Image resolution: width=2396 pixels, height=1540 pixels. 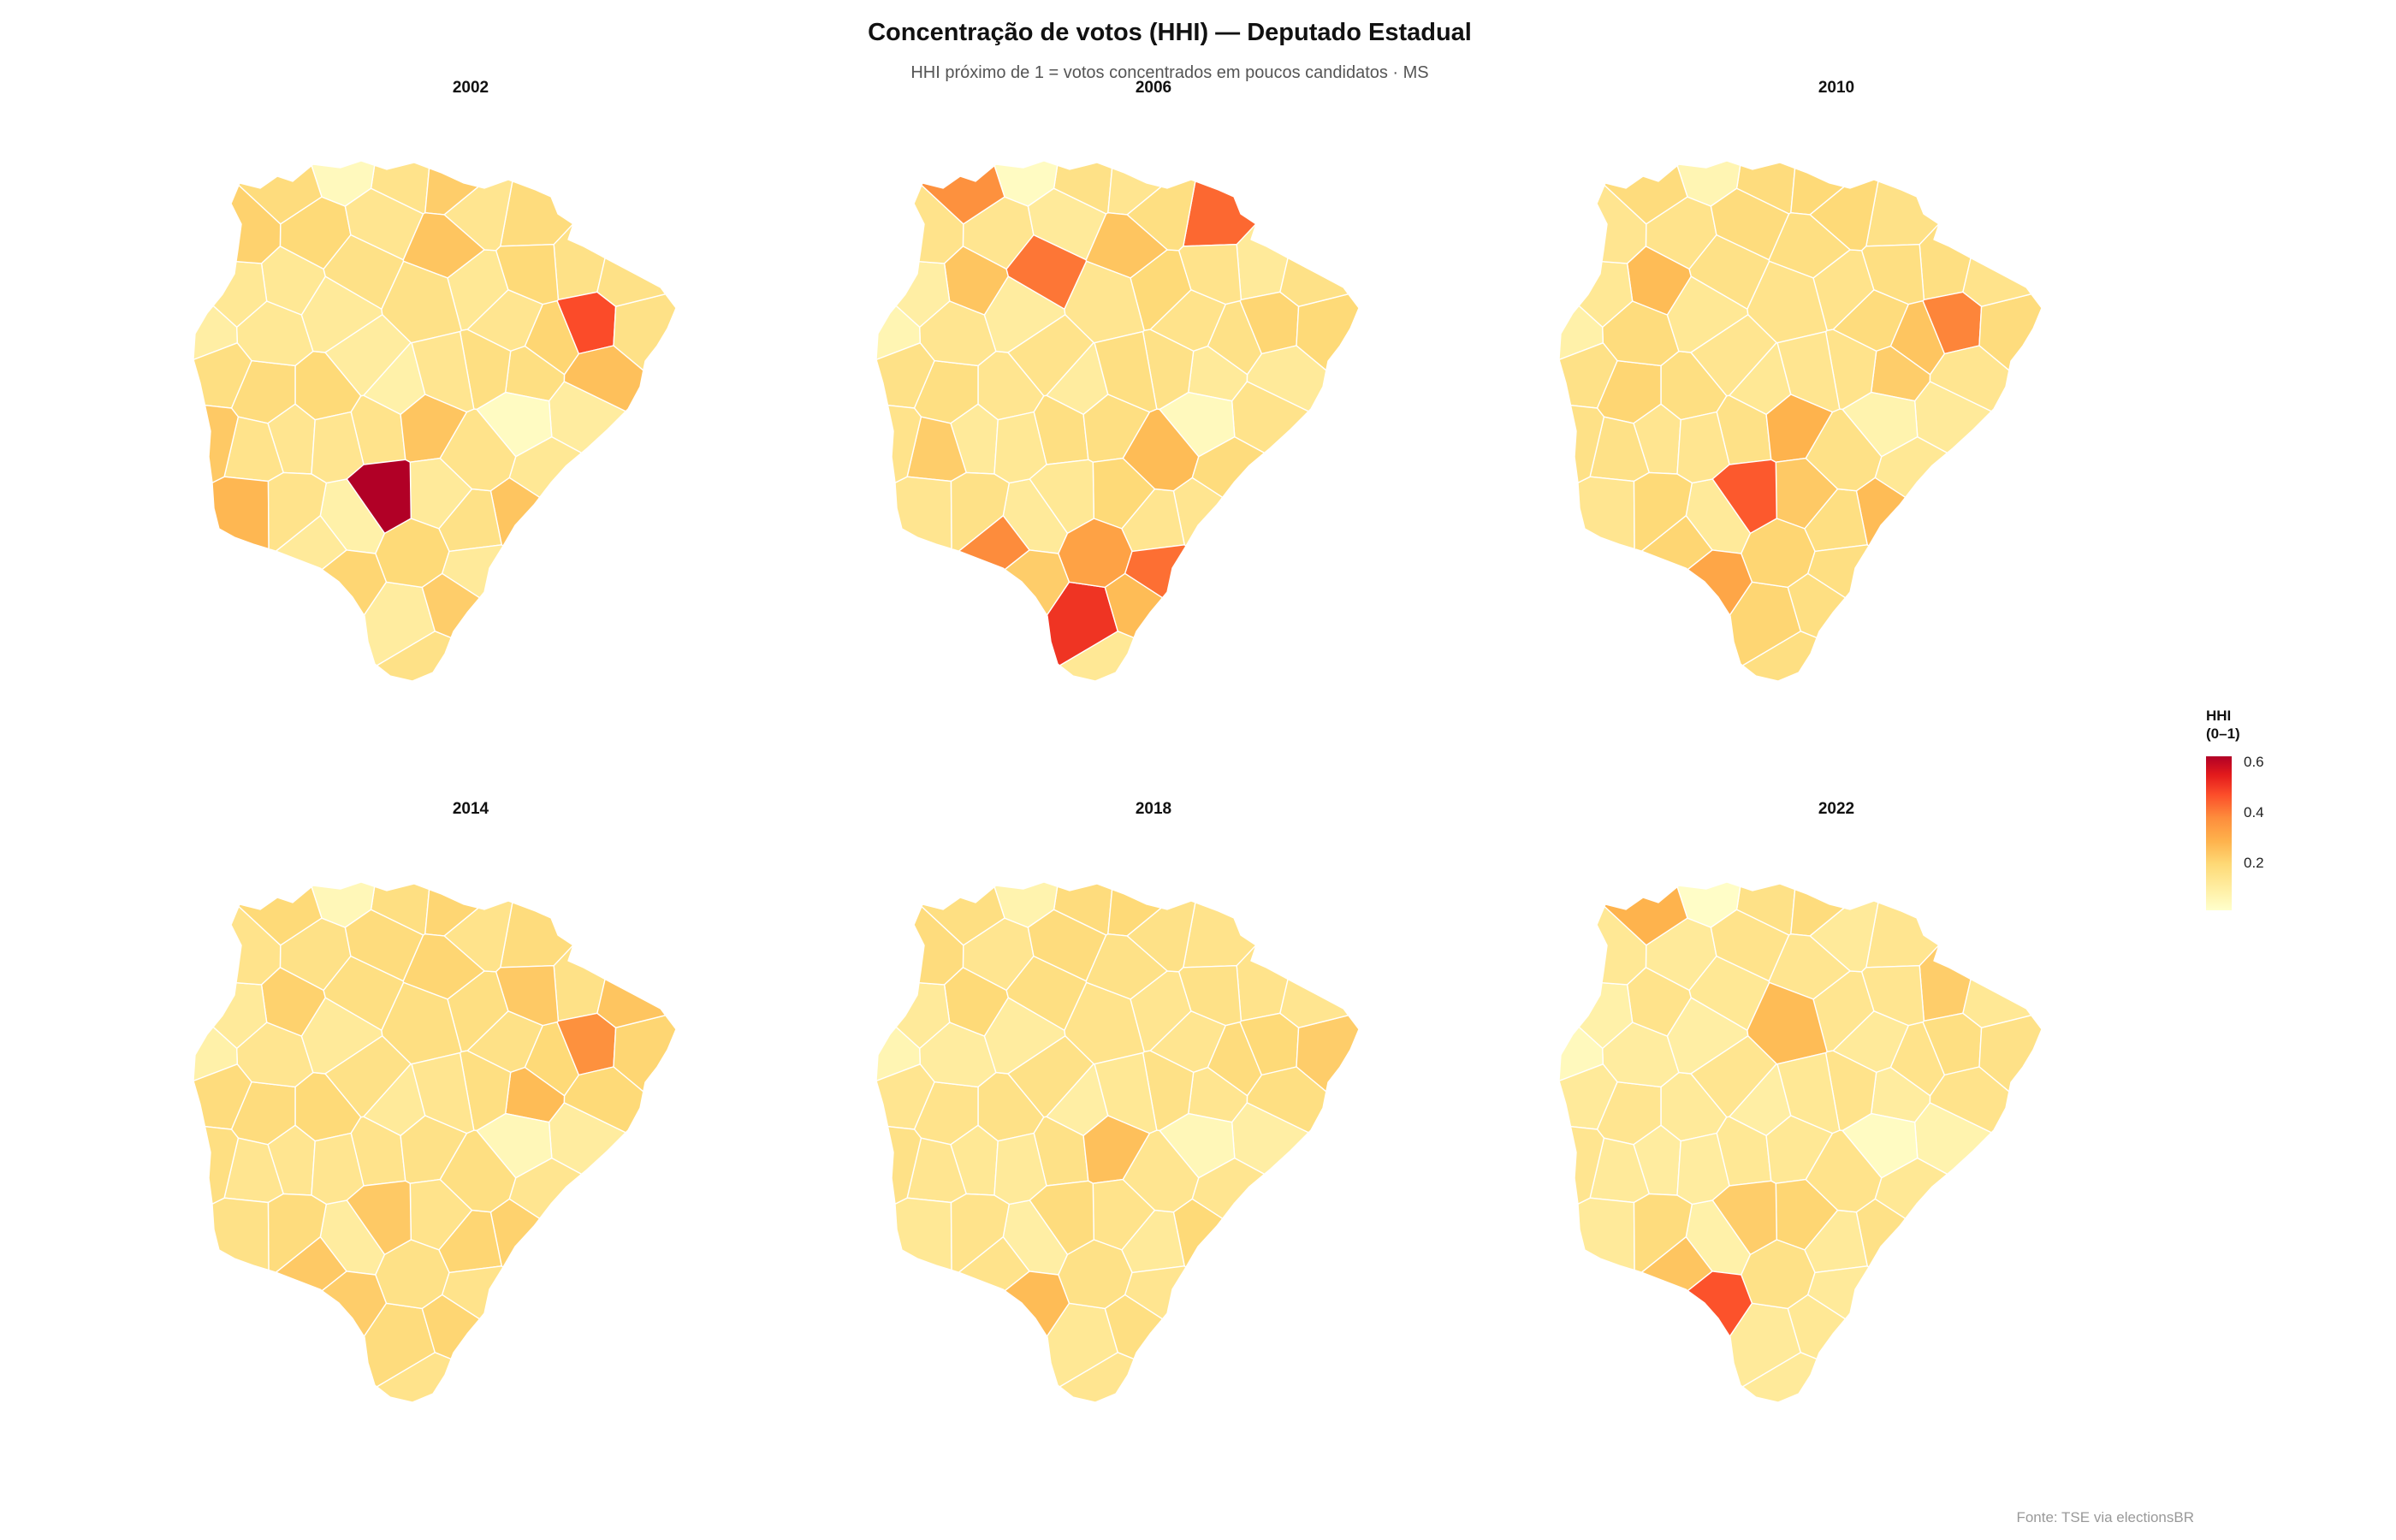 What do you see at coordinates (1836, 88) in the screenshot?
I see `panel-title: 2010` at bounding box center [1836, 88].